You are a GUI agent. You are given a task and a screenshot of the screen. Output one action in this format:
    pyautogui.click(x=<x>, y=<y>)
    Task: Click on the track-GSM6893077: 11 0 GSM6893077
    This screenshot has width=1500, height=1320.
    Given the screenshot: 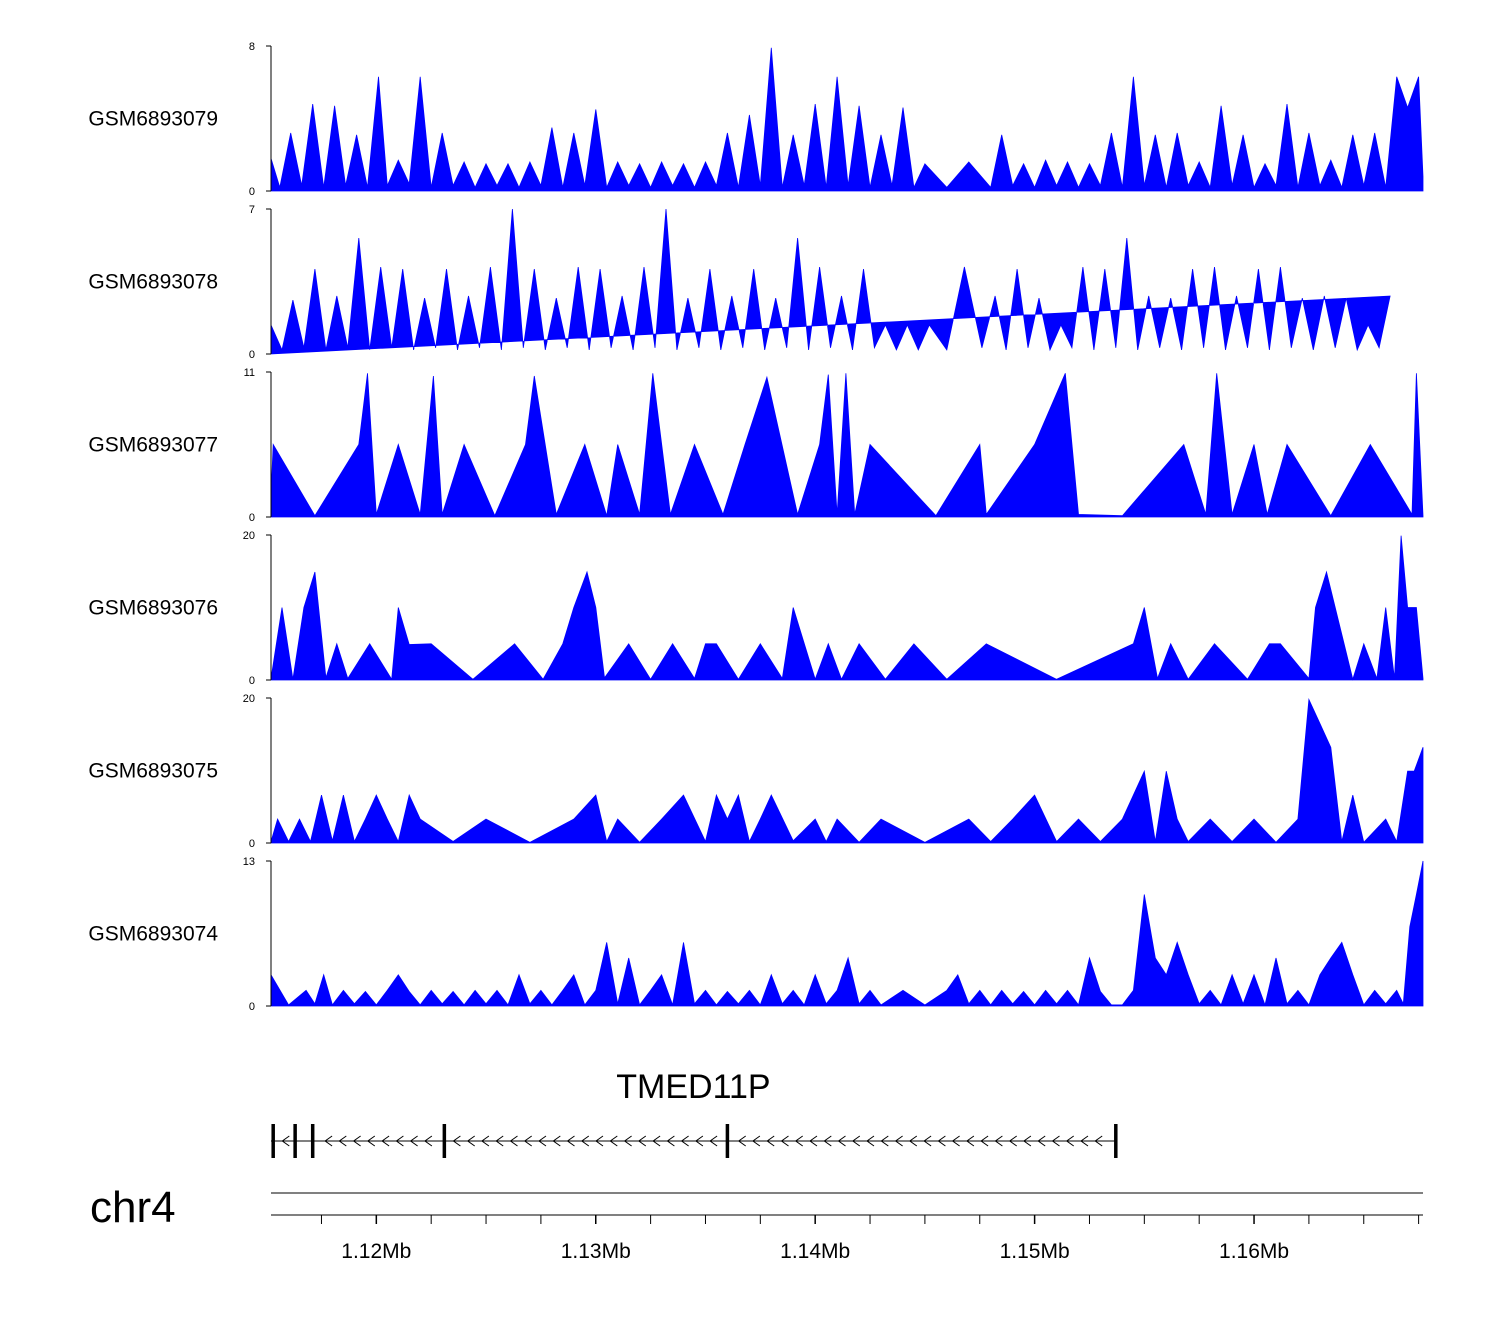 What is the action you would take?
    pyautogui.click(x=756, y=445)
    